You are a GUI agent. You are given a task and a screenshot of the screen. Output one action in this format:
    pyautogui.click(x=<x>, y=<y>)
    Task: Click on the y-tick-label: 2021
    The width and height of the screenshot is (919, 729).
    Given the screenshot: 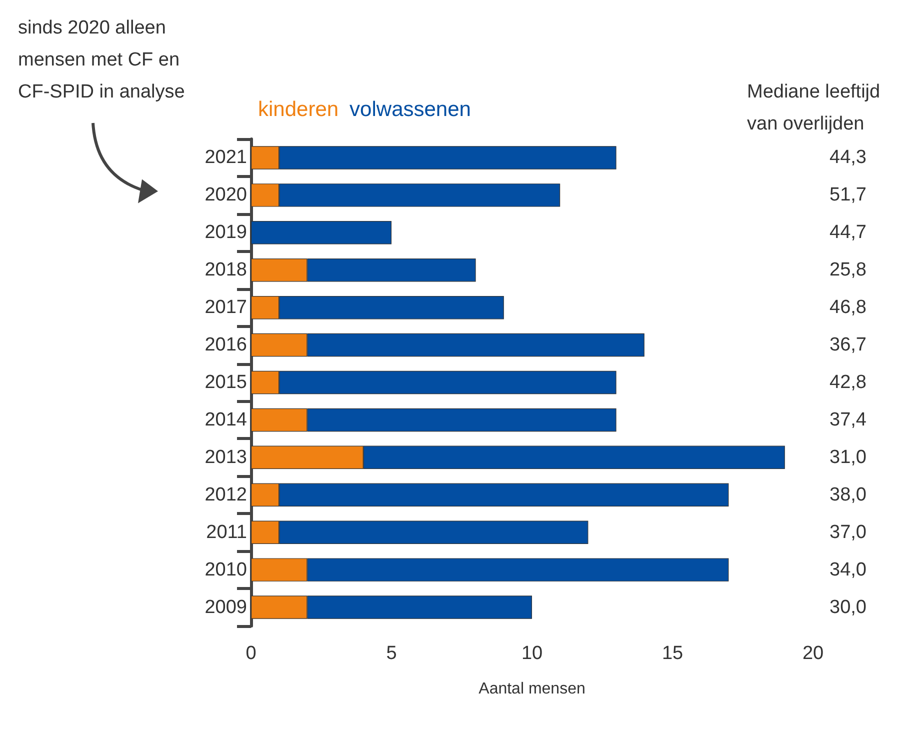 What is the action you would take?
    pyautogui.click(x=225, y=157)
    